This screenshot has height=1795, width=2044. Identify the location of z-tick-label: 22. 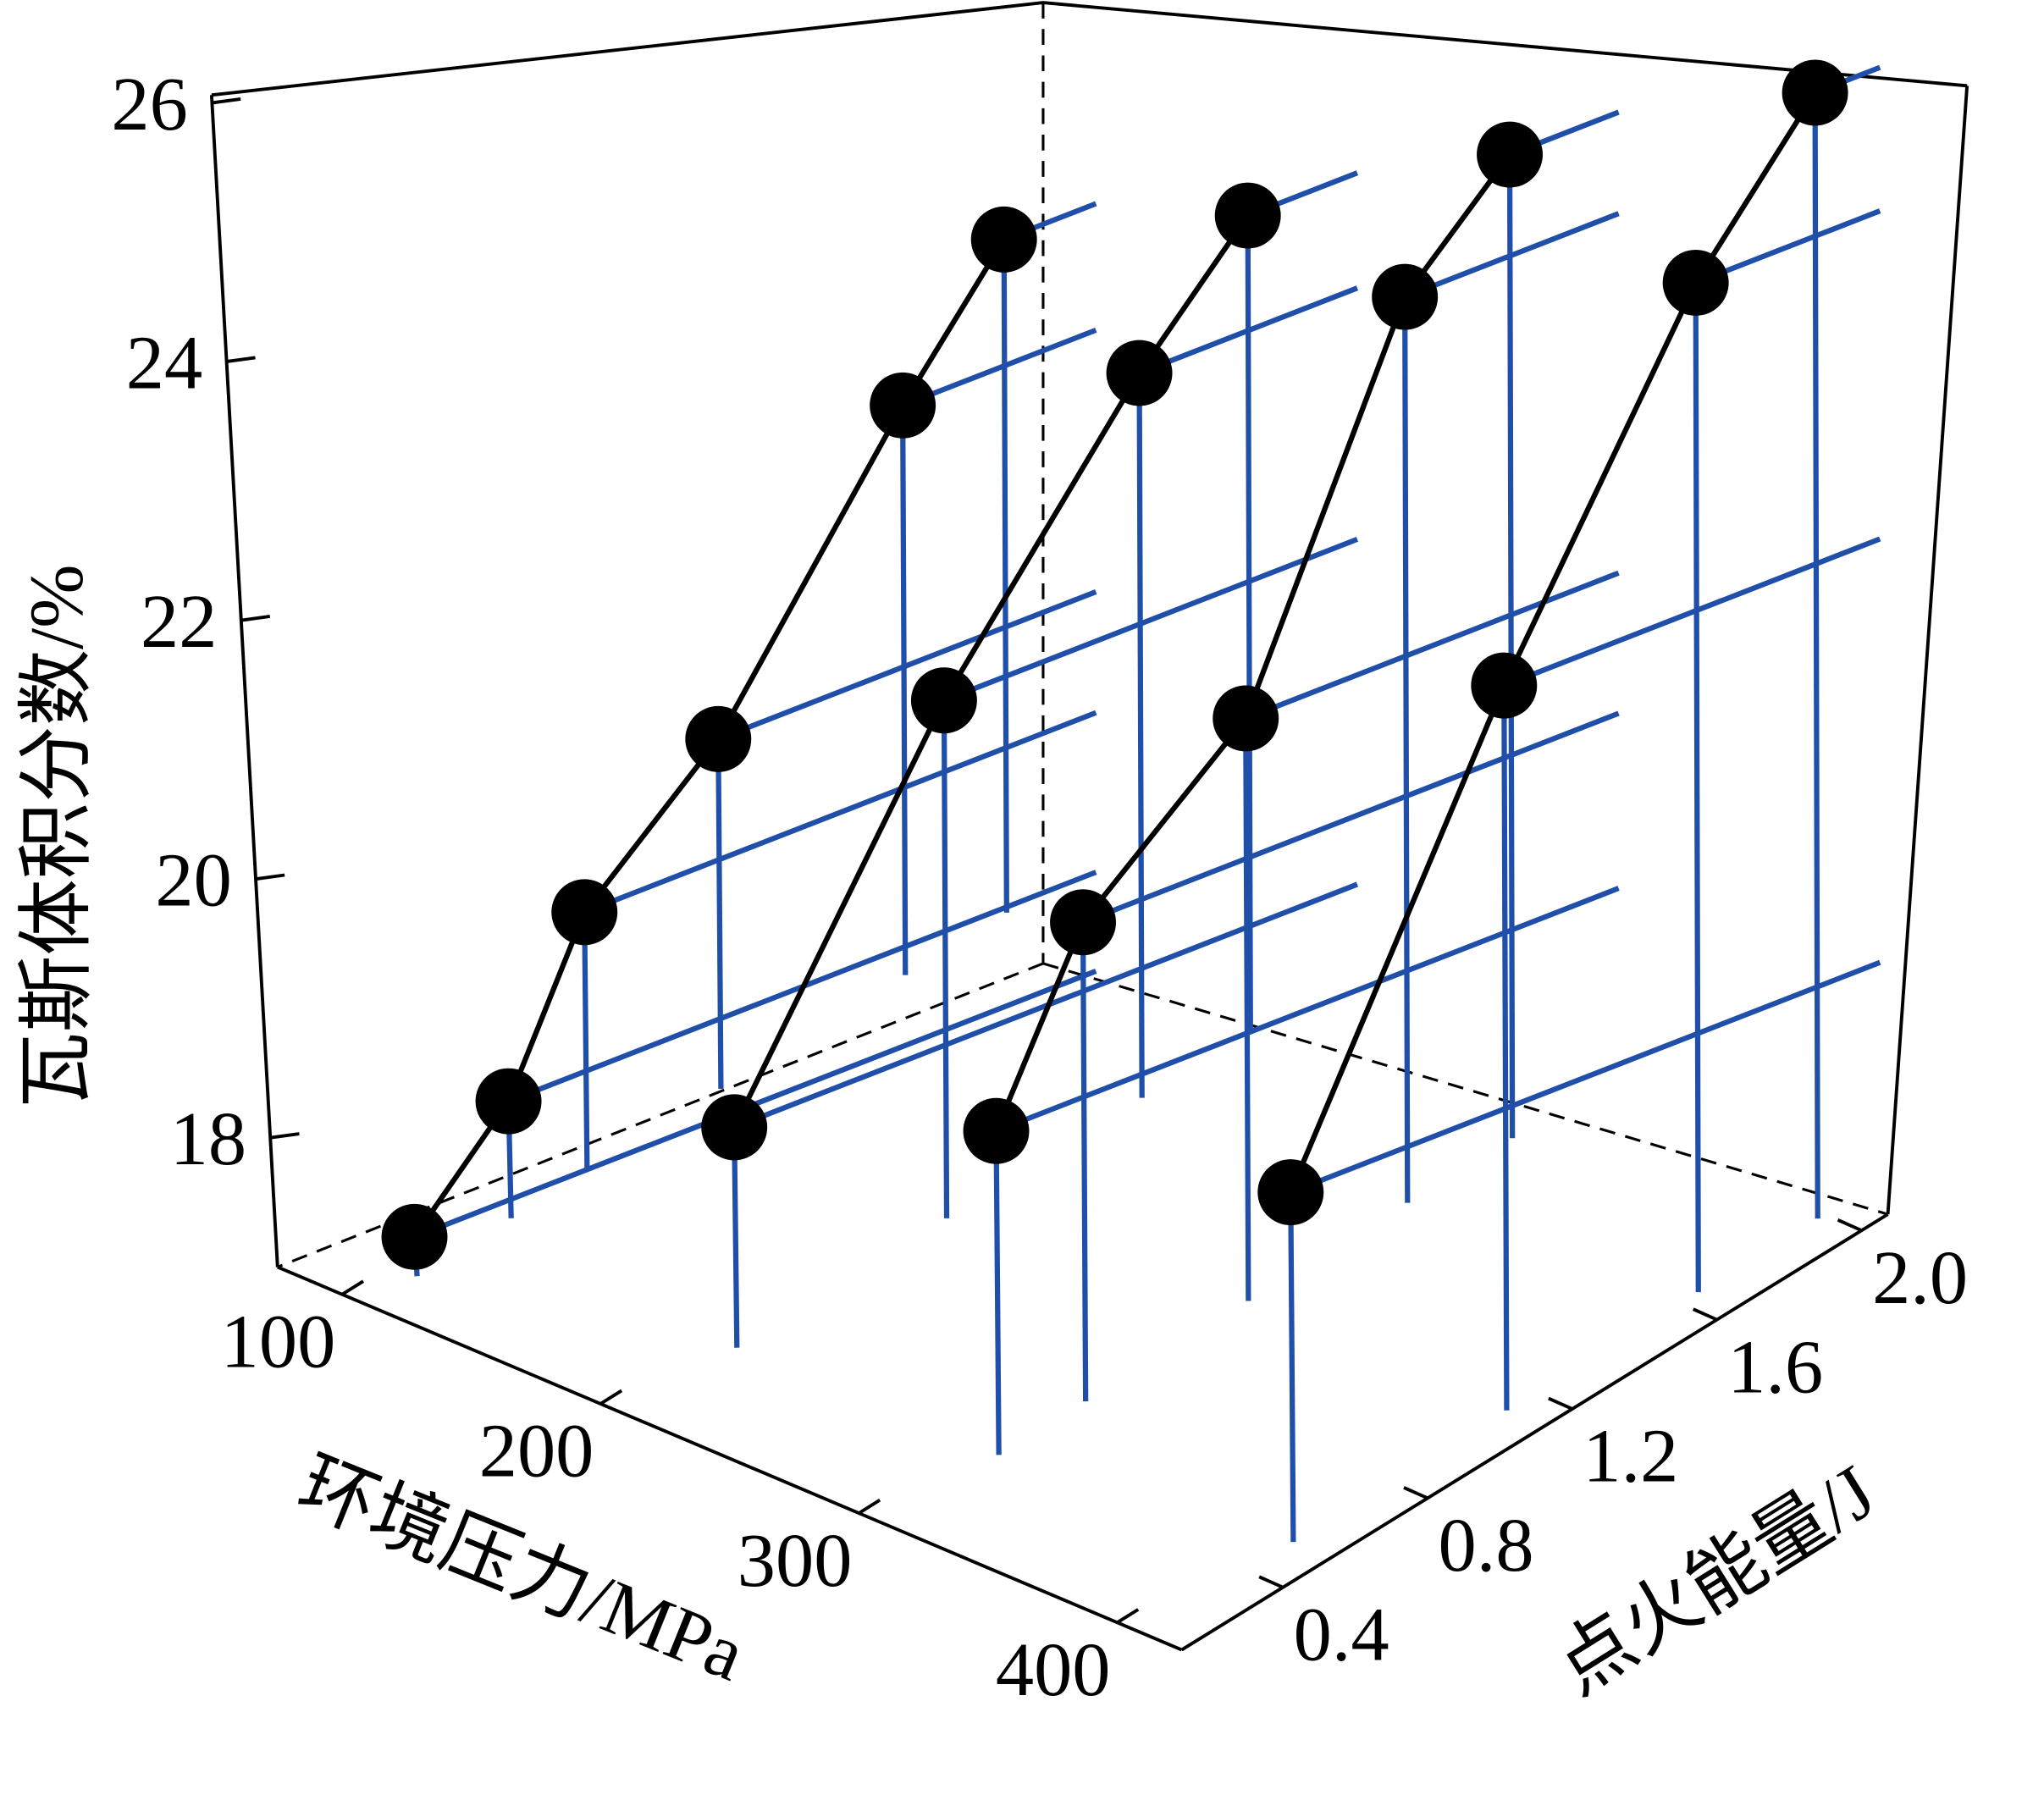
(179, 621).